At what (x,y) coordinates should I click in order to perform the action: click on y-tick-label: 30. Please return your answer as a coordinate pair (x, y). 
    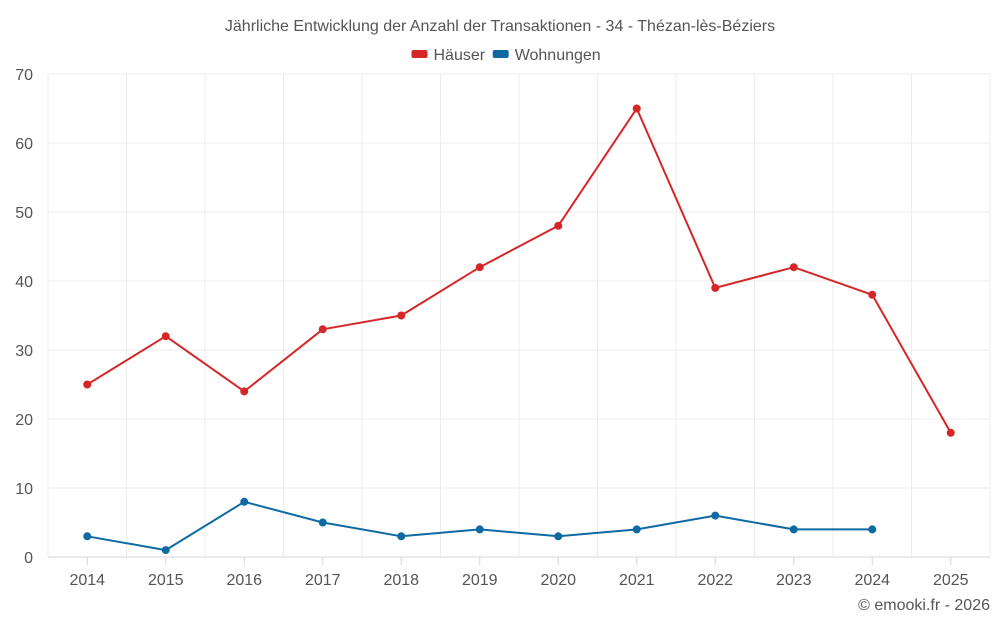
    Looking at the image, I should click on (24, 351).